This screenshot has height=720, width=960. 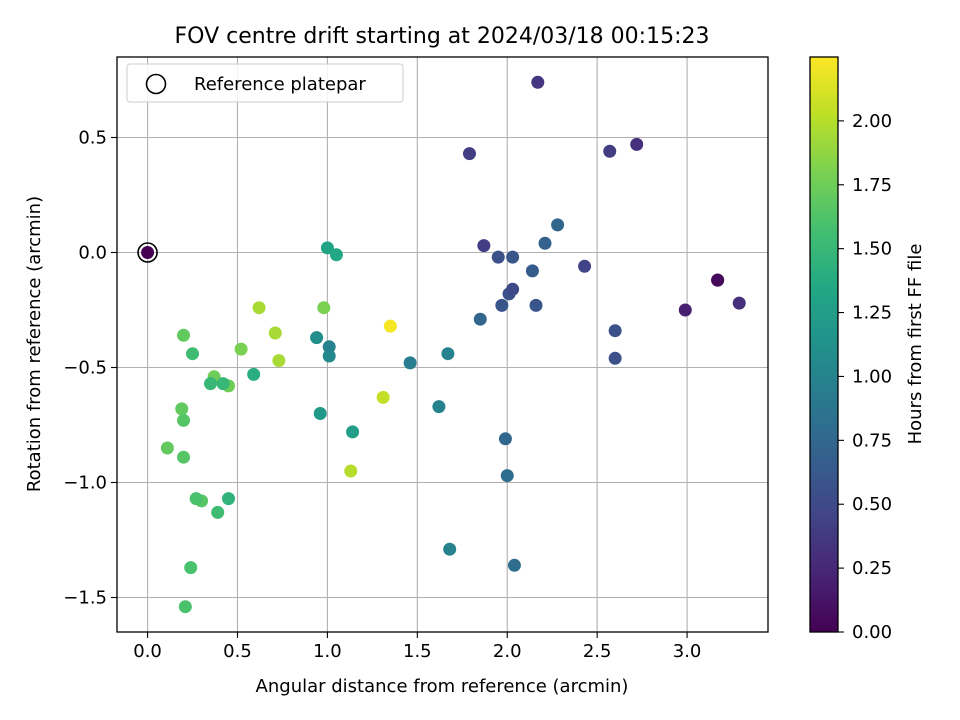 What do you see at coordinates (507, 651) in the screenshot?
I see `x-tick-label: 2.0` at bounding box center [507, 651].